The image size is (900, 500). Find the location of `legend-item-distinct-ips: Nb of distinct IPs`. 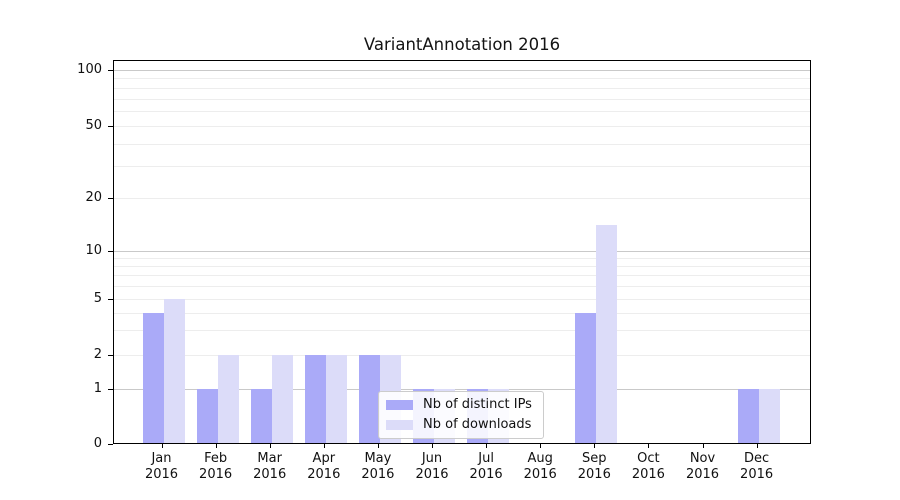

legend-item-distinct-ips: Nb of distinct IPs is located at coordinates (459, 405).